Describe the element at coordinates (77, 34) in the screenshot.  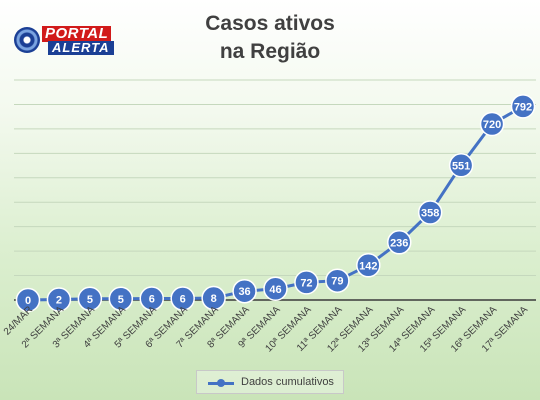
I see `logo-text-portal: PORTAL` at that location.